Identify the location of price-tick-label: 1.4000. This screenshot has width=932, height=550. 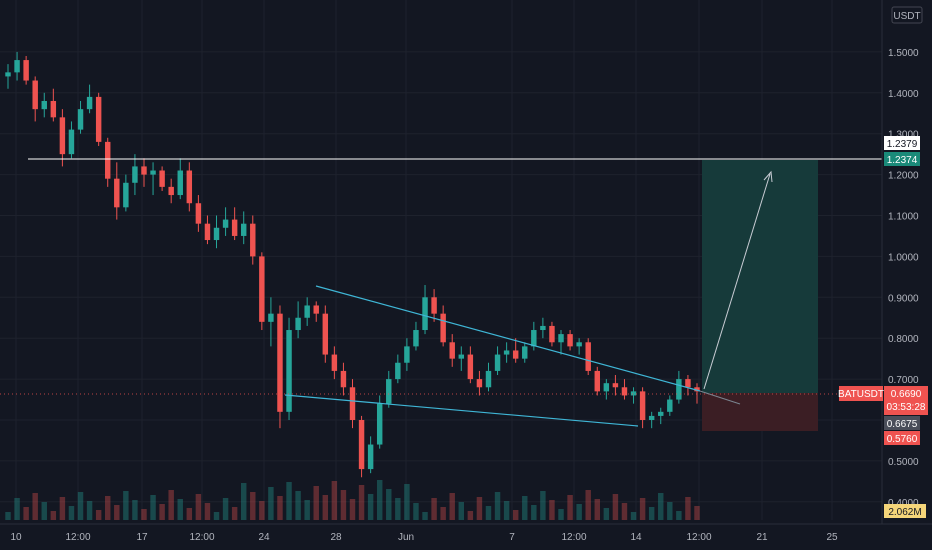
(903, 94).